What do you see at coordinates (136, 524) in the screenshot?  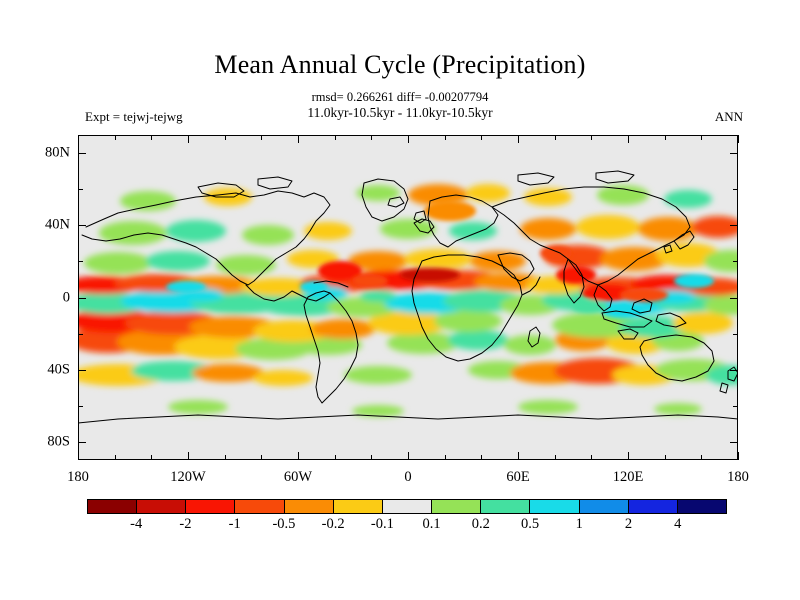 I see `colorbar-tick-label: -4` at bounding box center [136, 524].